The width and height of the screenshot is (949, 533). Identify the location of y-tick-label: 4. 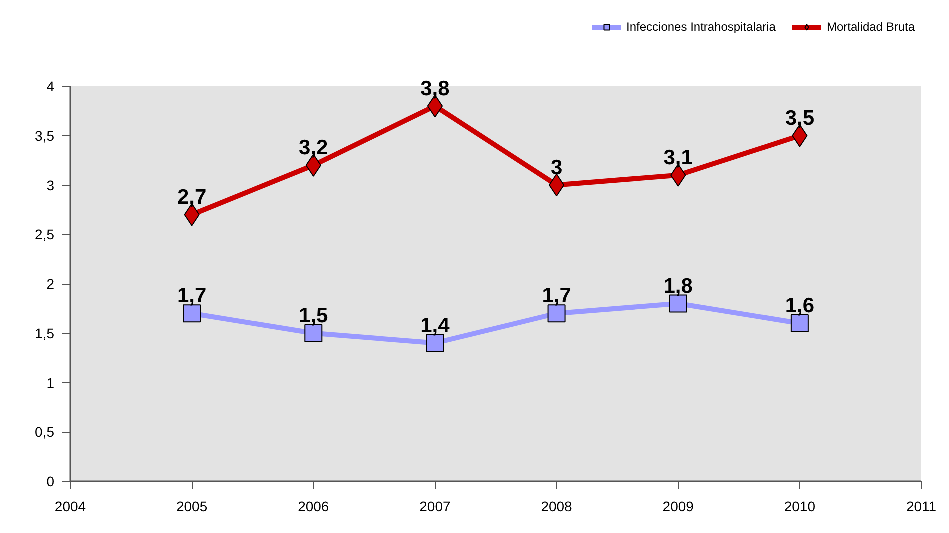
(50, 86).